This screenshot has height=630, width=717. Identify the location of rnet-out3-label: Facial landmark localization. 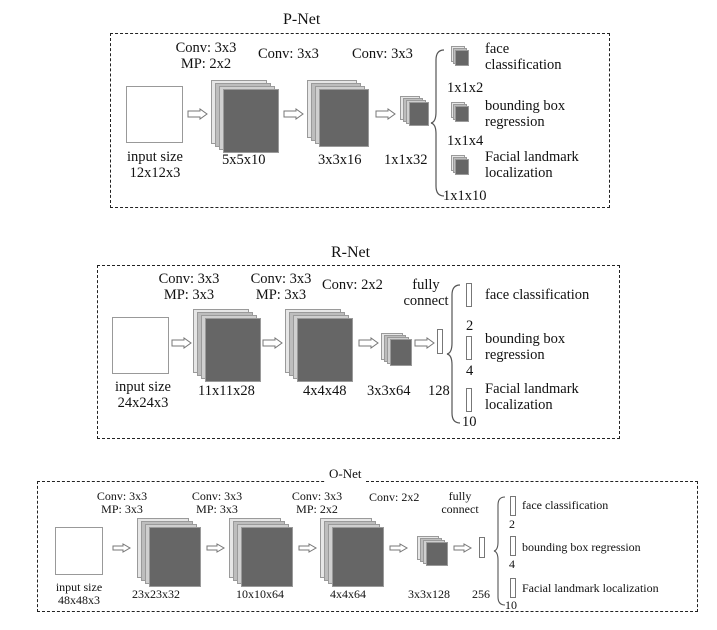
(532, 397).